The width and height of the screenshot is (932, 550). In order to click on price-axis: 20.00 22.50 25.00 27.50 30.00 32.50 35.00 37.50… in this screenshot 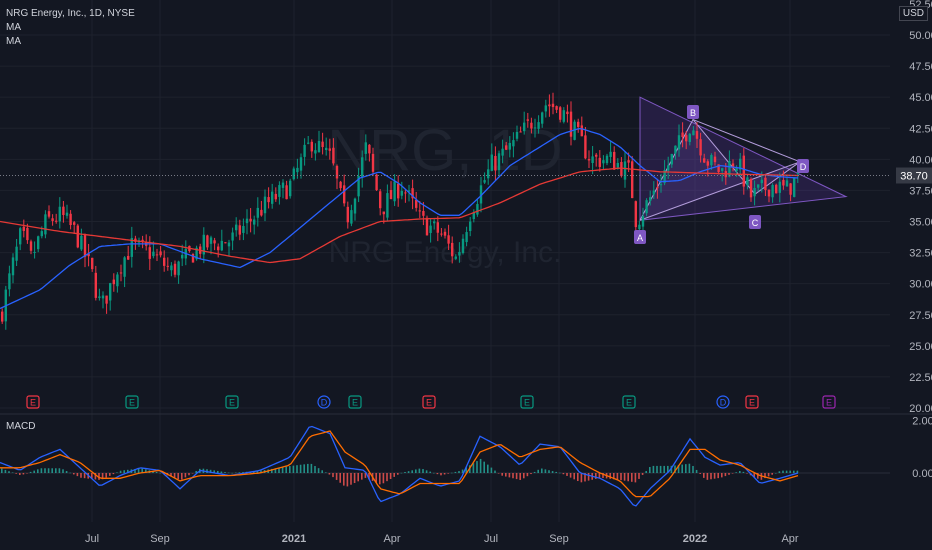, I will do `click(920, 207)`.